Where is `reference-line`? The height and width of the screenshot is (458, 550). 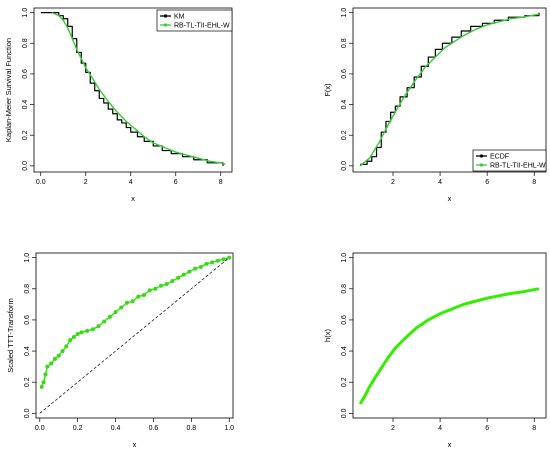
reference-line is located at coordinates (134, 335).